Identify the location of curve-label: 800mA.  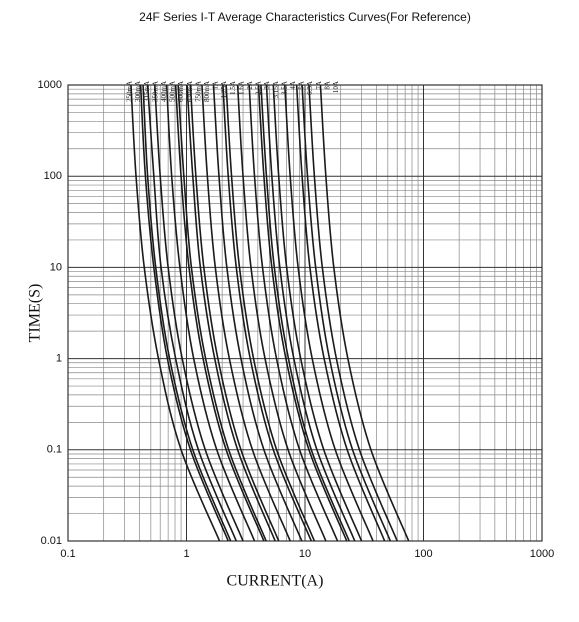
(207, 91).